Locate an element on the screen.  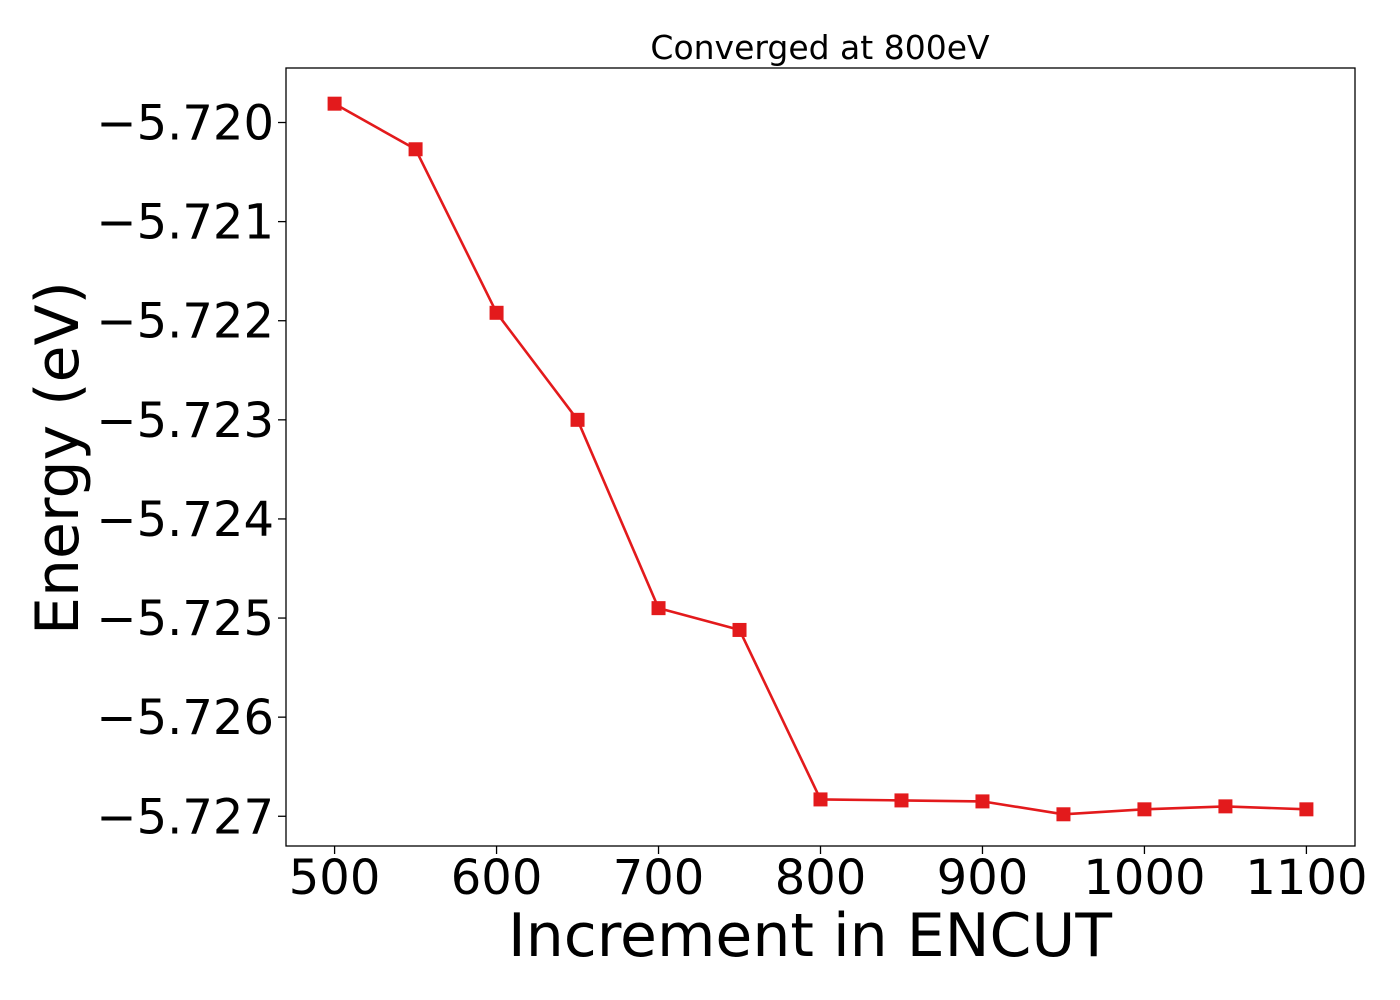
x-tick-label: 700 is located at coordinates (659, 878).